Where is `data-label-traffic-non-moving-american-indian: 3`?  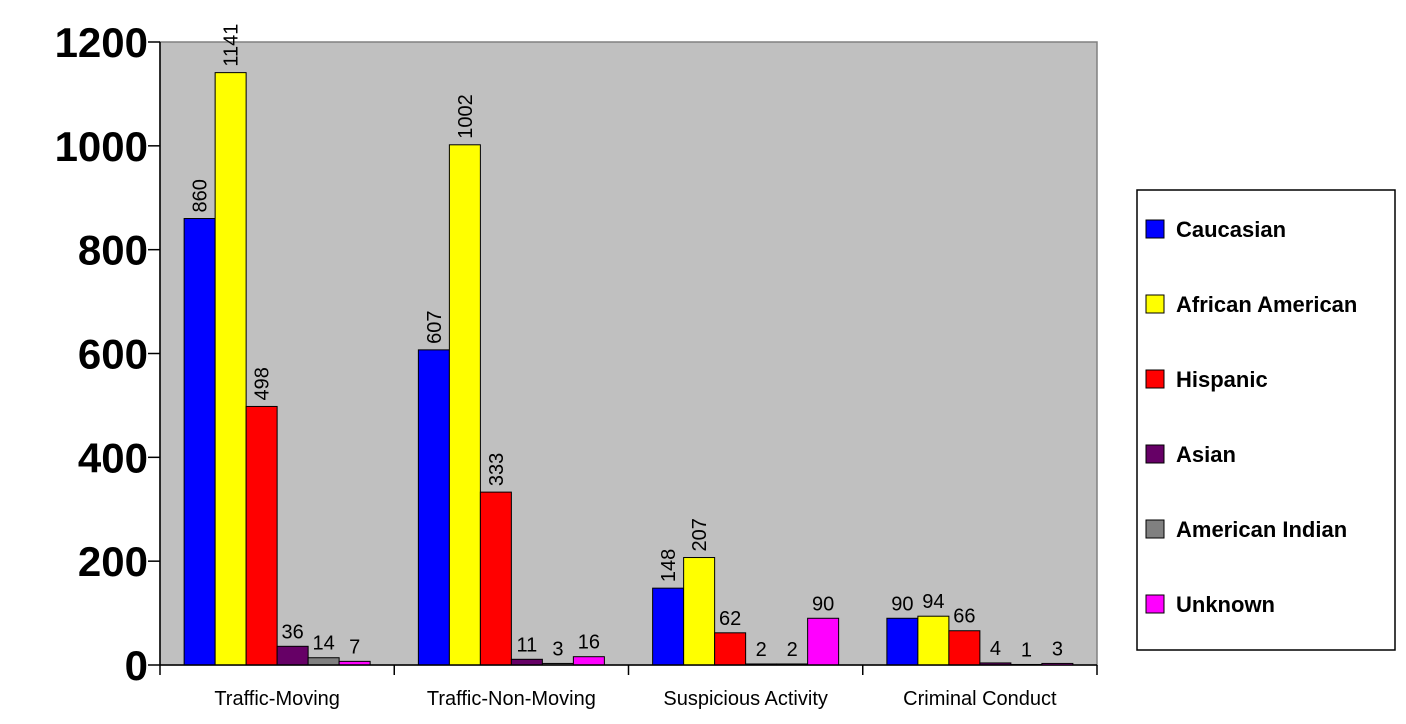
data-label-traffic-non-moving-american-indian: 3 is located at coordinates (557, 649).